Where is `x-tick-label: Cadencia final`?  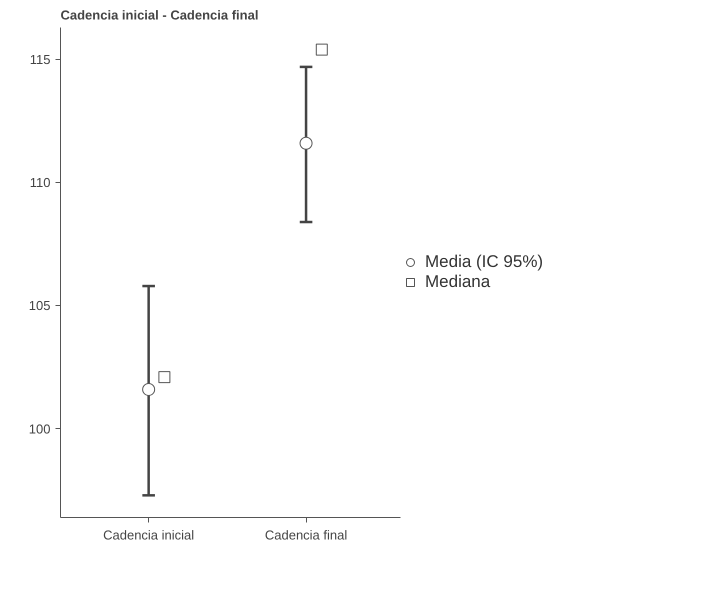 x-tick-label: Cadencia final is located at coordinates (306, 535).